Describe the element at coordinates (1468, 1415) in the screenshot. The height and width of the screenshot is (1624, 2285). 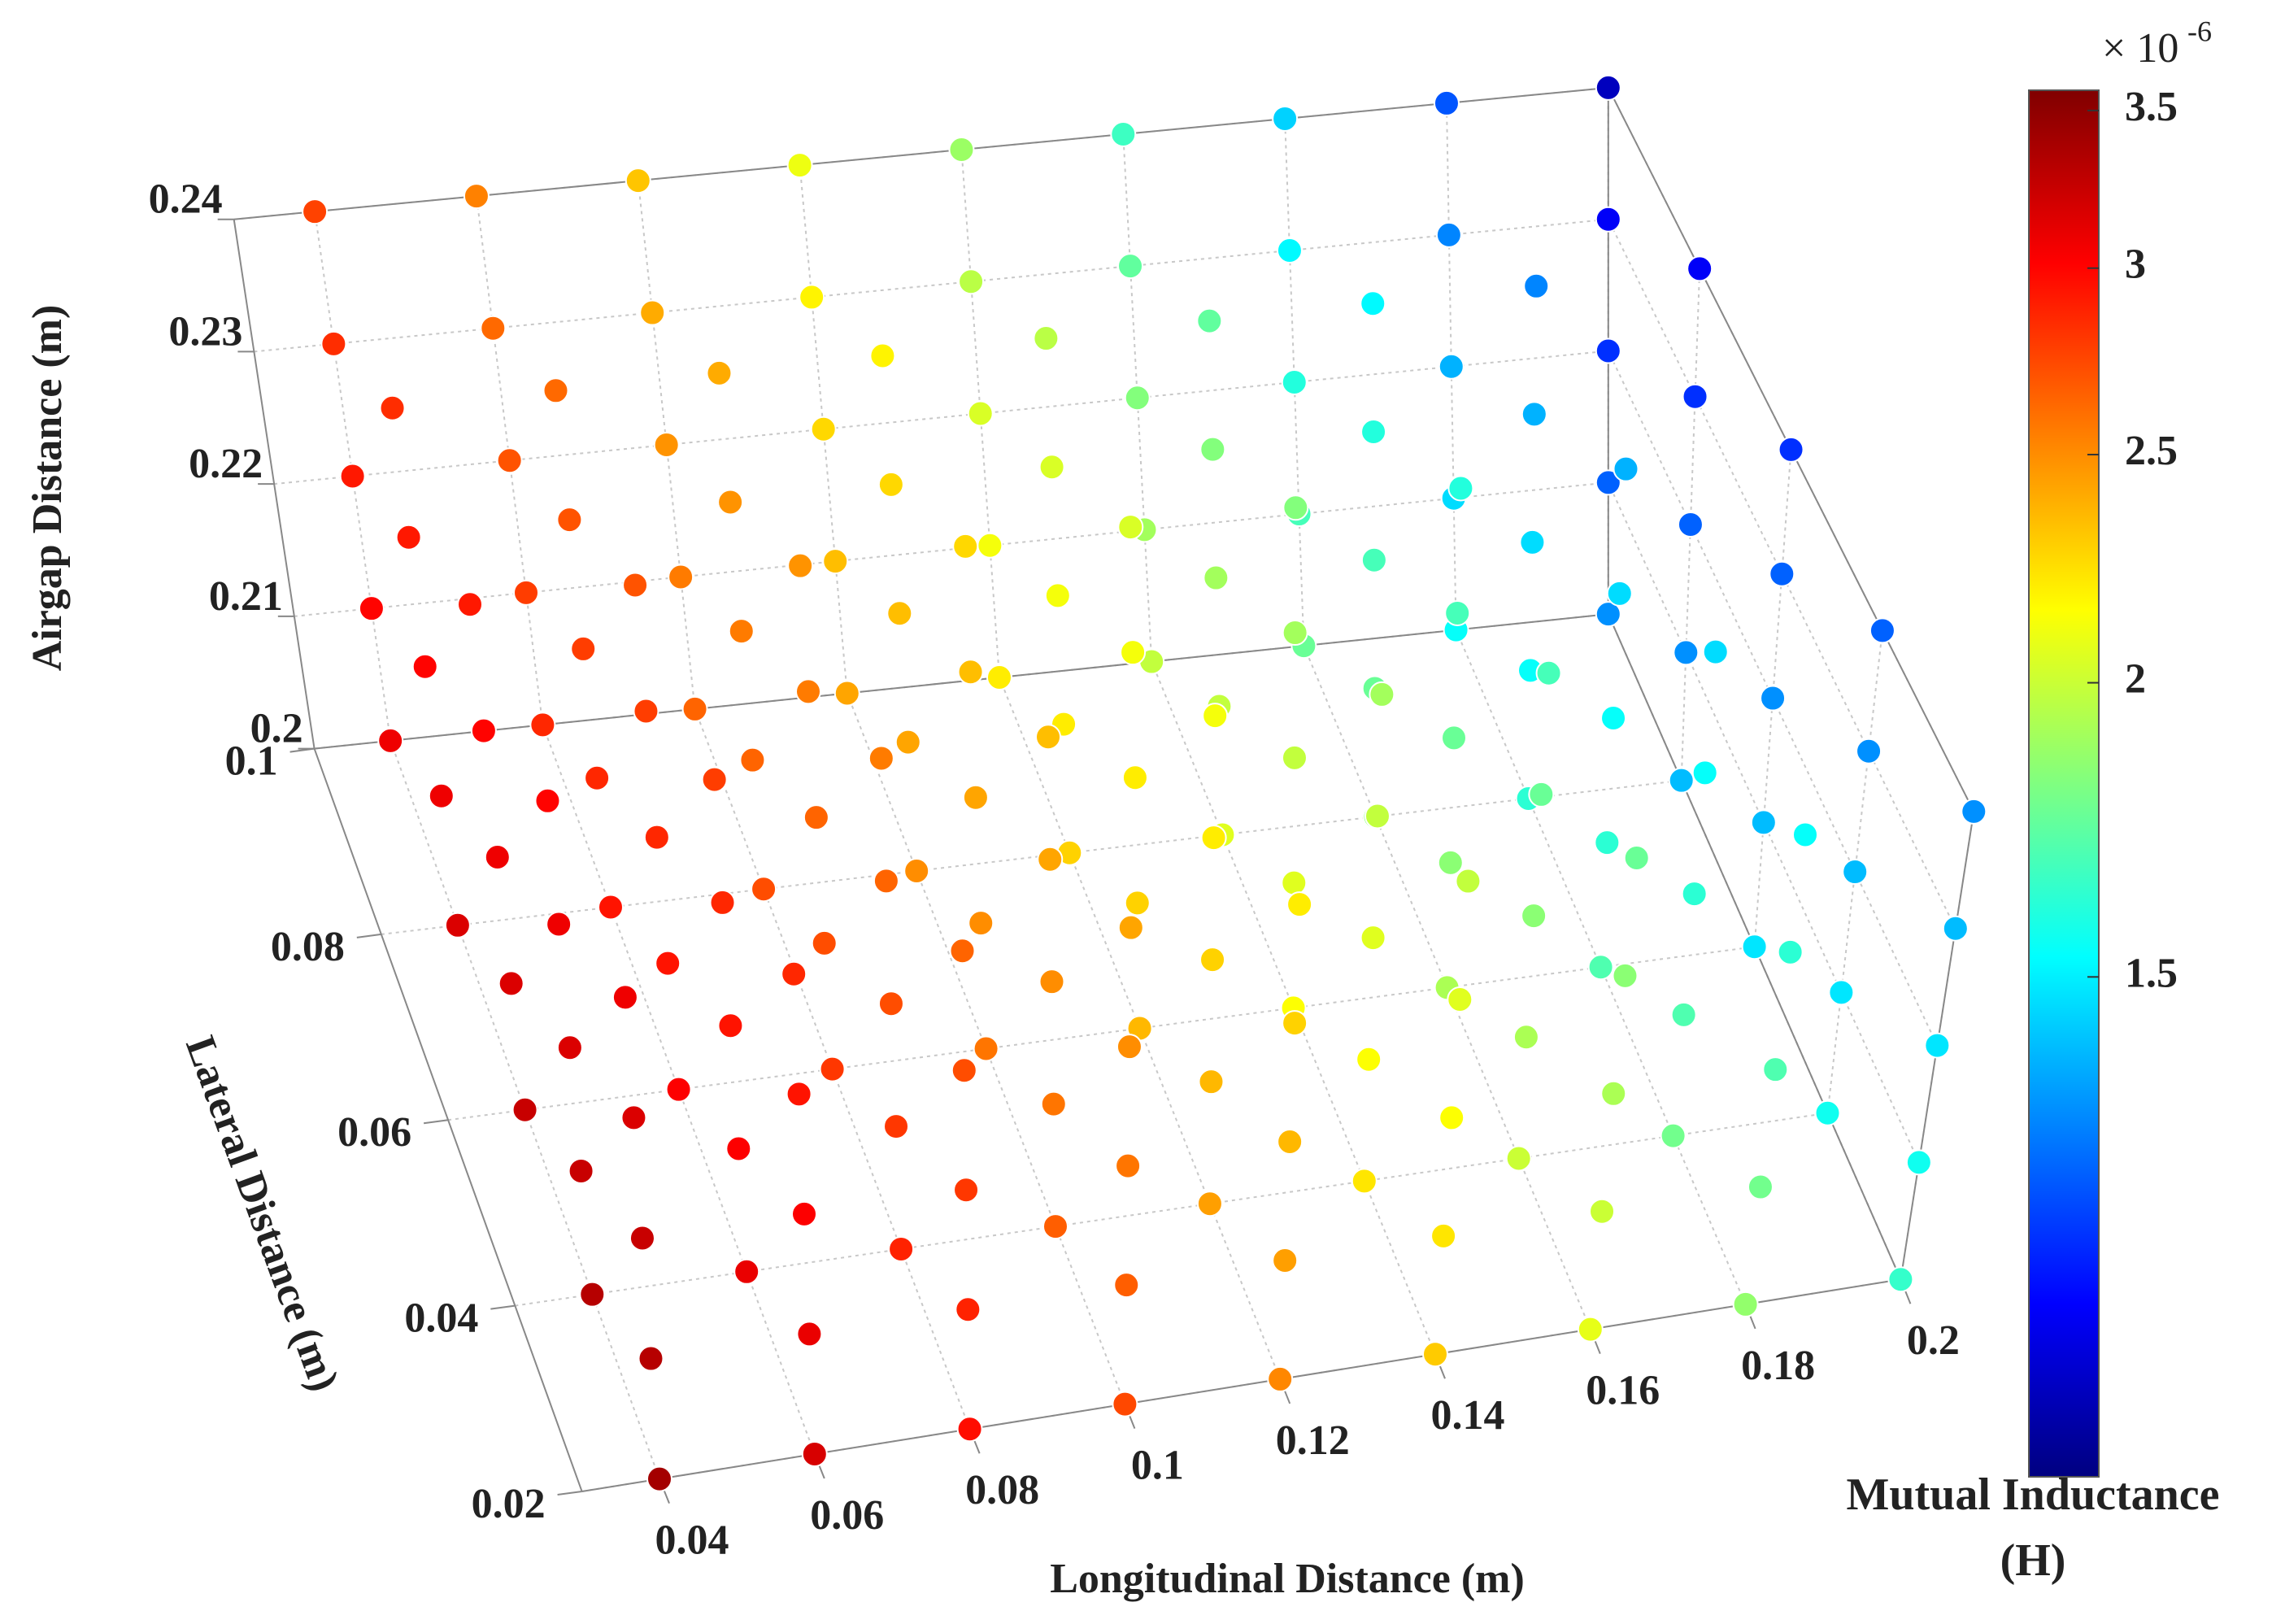
I see `x-tick-label: 0.14` at that location.